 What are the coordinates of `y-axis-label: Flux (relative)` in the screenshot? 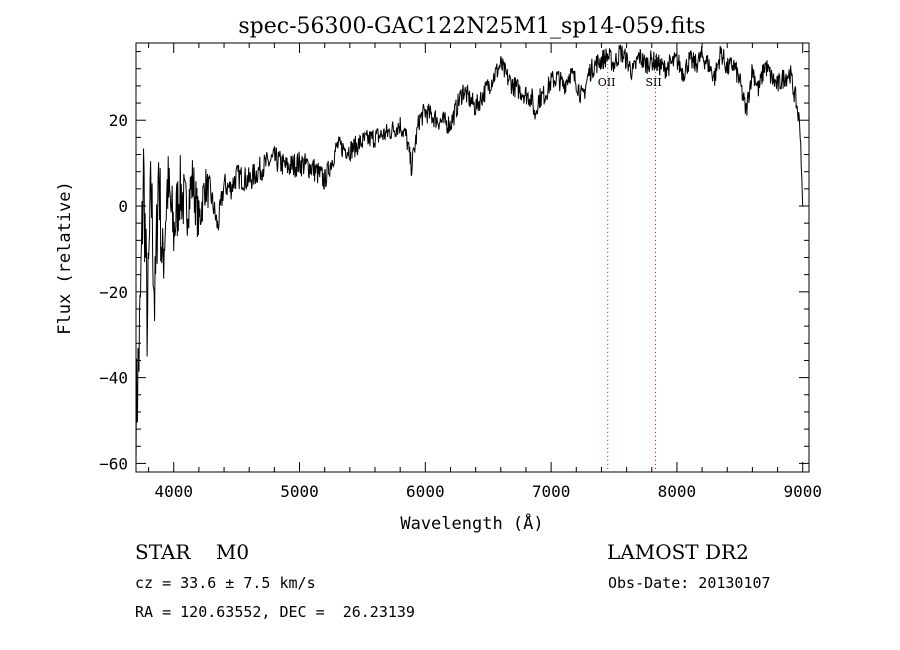 It's located at (65, 258).